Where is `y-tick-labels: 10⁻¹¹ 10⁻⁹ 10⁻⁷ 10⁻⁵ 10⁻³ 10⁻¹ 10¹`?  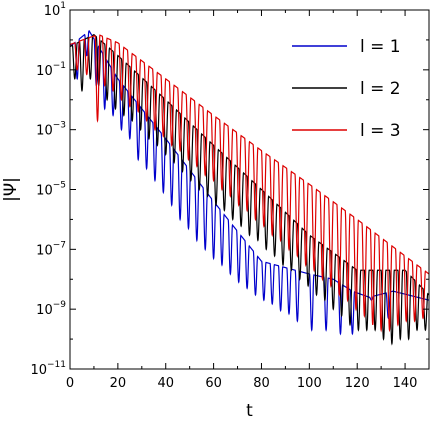
y-tick-labels: 10⁻¹¹ 10⁻⁹ 10⁻⁷ 10⁻⁵ 10⁻³ 10⁻¹ 10¹ is located at coordinates (48, 189).